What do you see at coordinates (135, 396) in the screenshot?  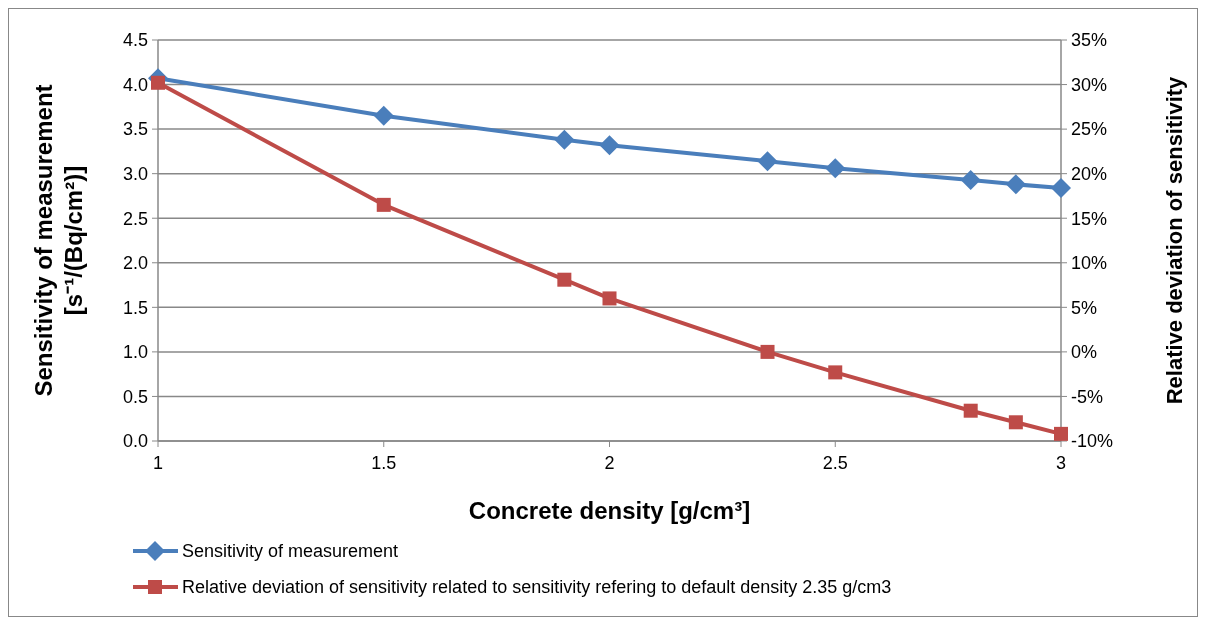 I see `y-tick-label: 0.5` at bounding box center [135, 396].